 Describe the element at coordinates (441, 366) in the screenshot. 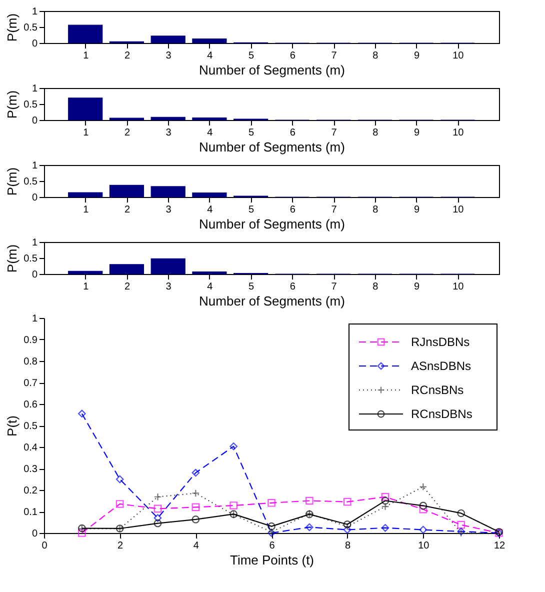

I see `legend-label: ASnsDBNs` at that location.